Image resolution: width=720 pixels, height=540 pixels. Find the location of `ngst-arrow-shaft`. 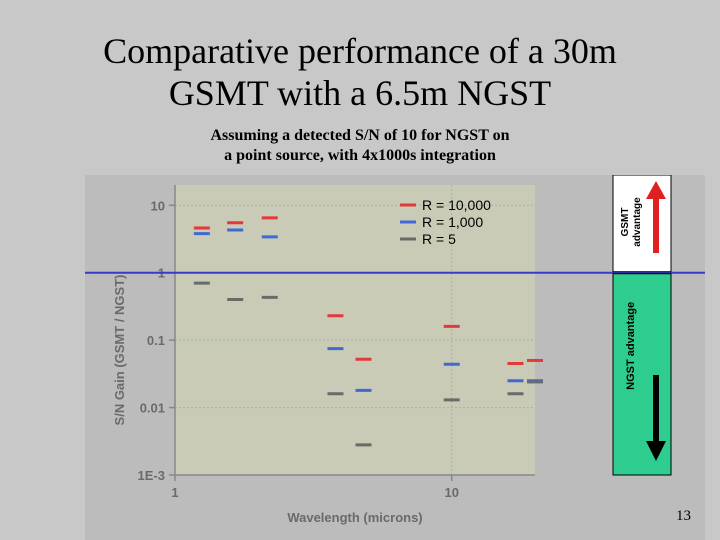

ngst-arrow-shaft is located at coordinates (656, 409).